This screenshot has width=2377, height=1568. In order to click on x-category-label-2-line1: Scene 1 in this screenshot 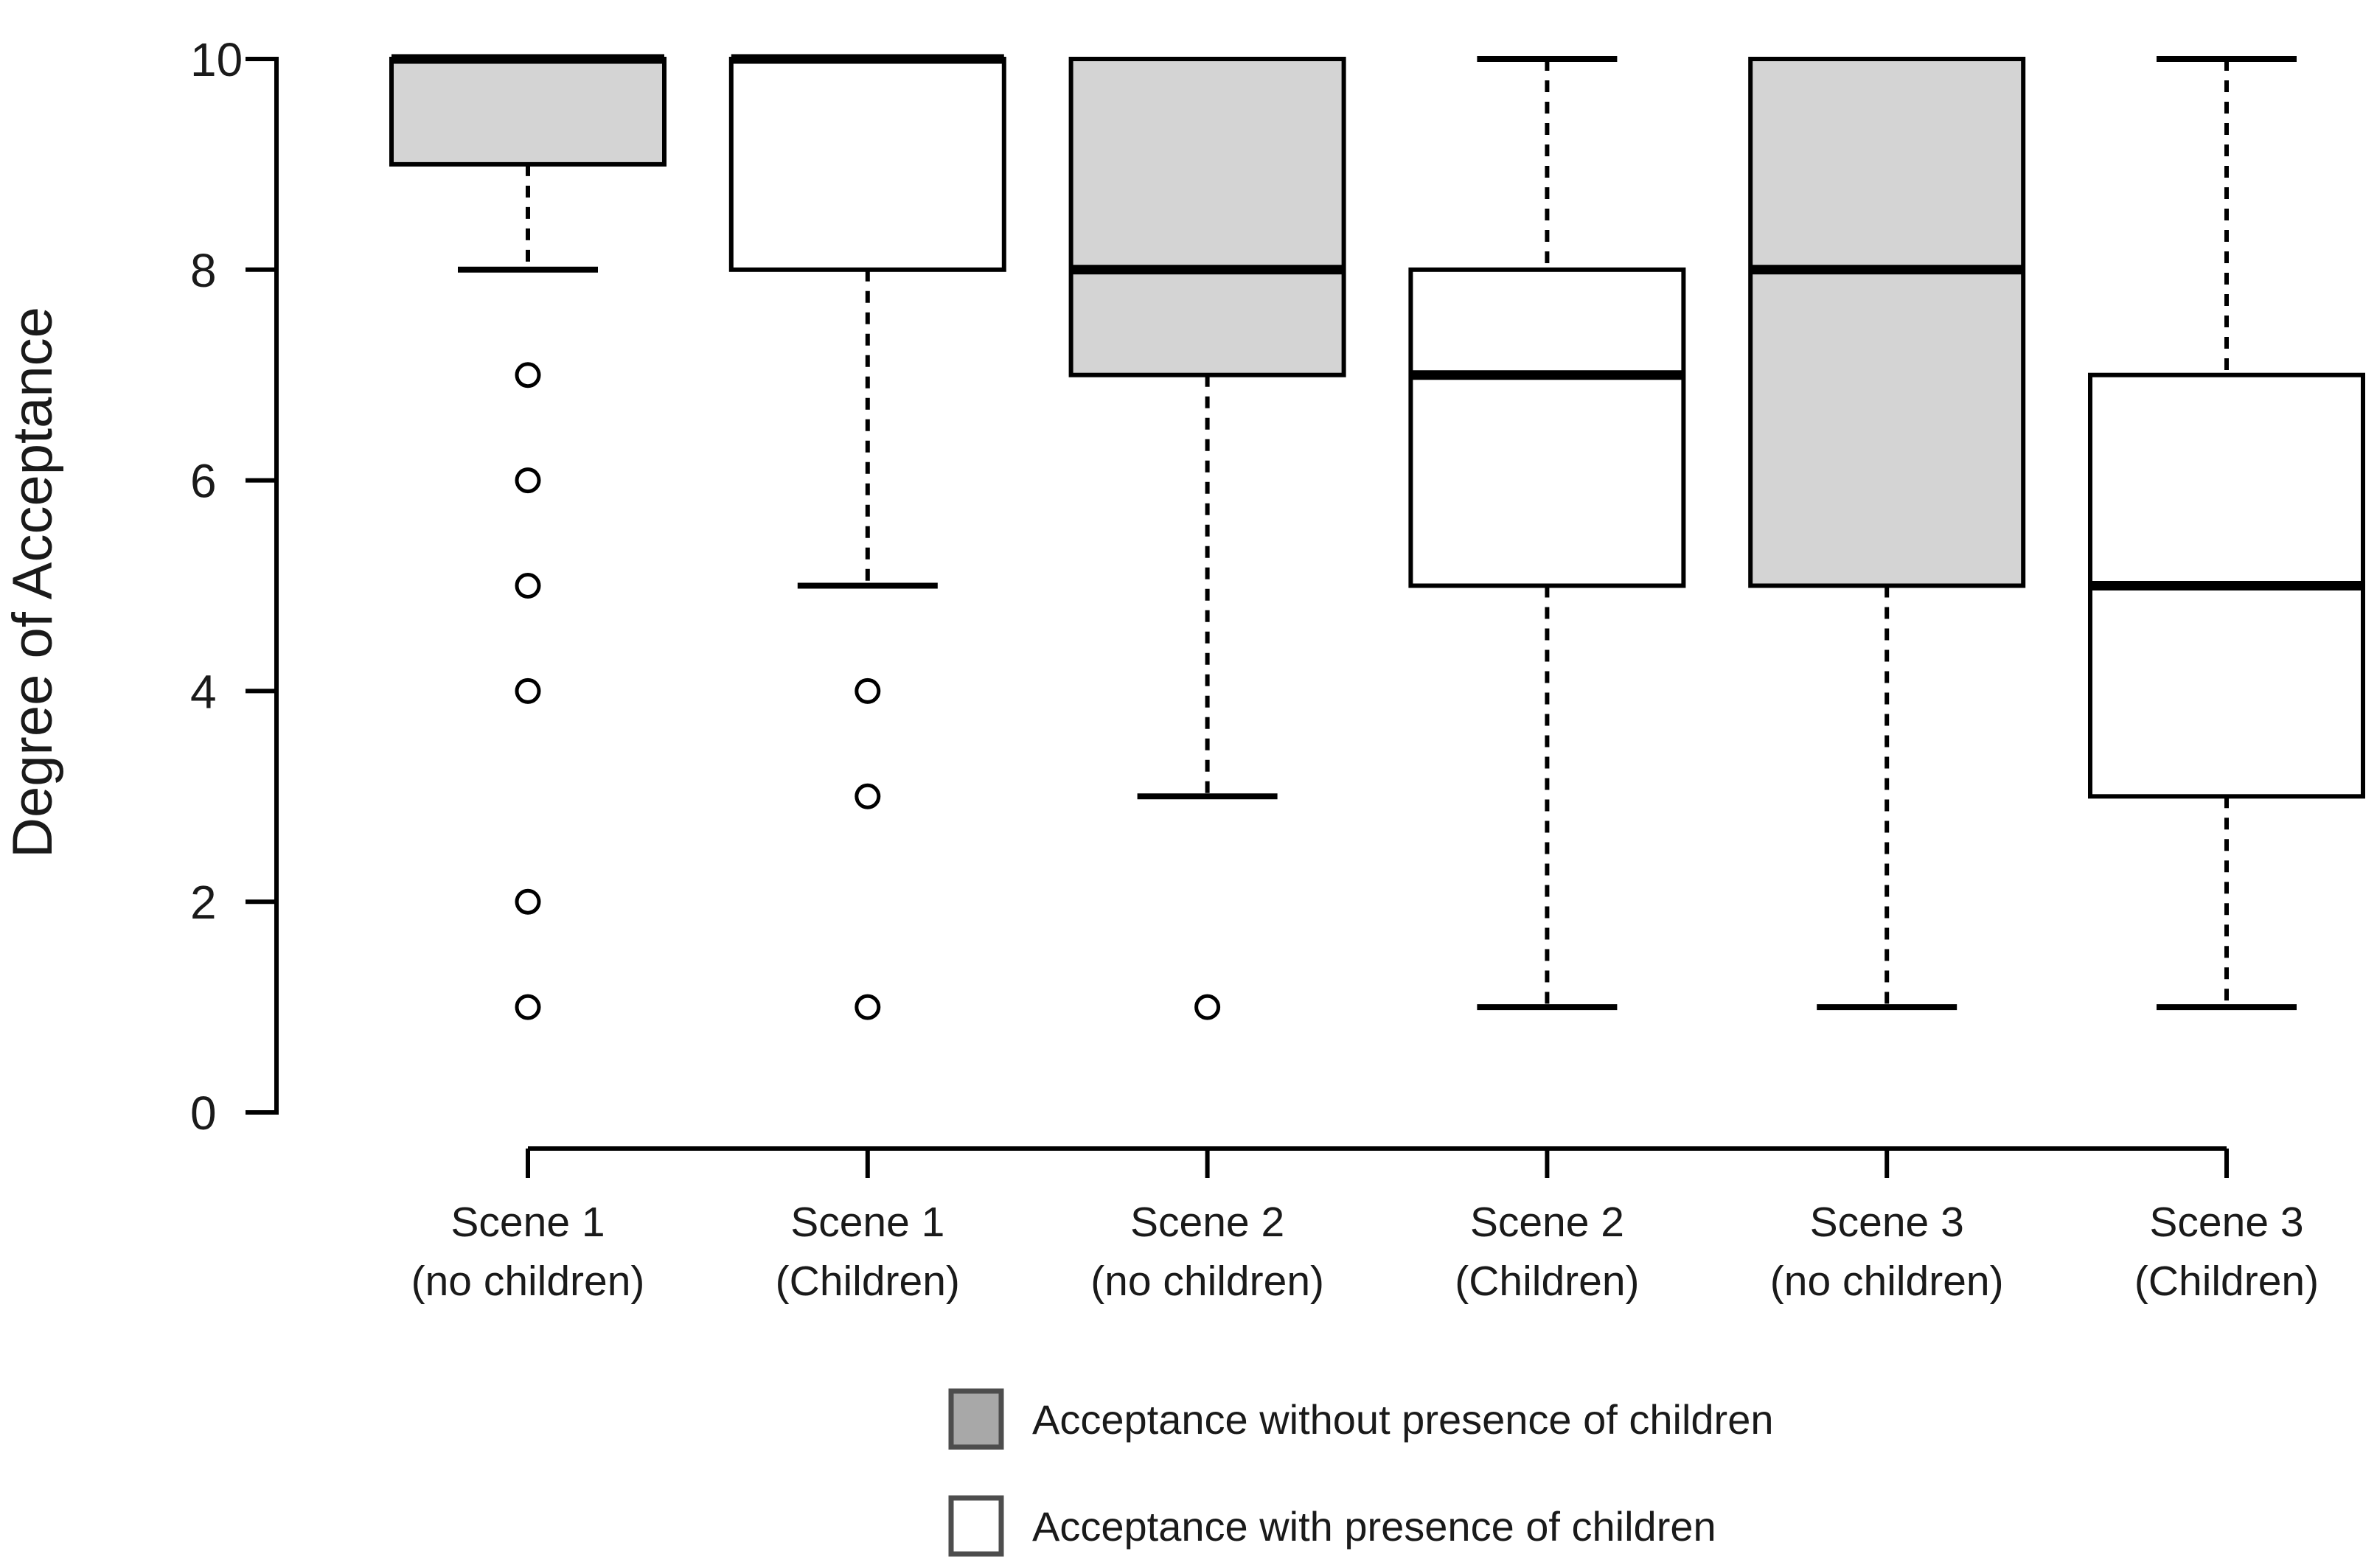, I will do `click(867, 1222)`.